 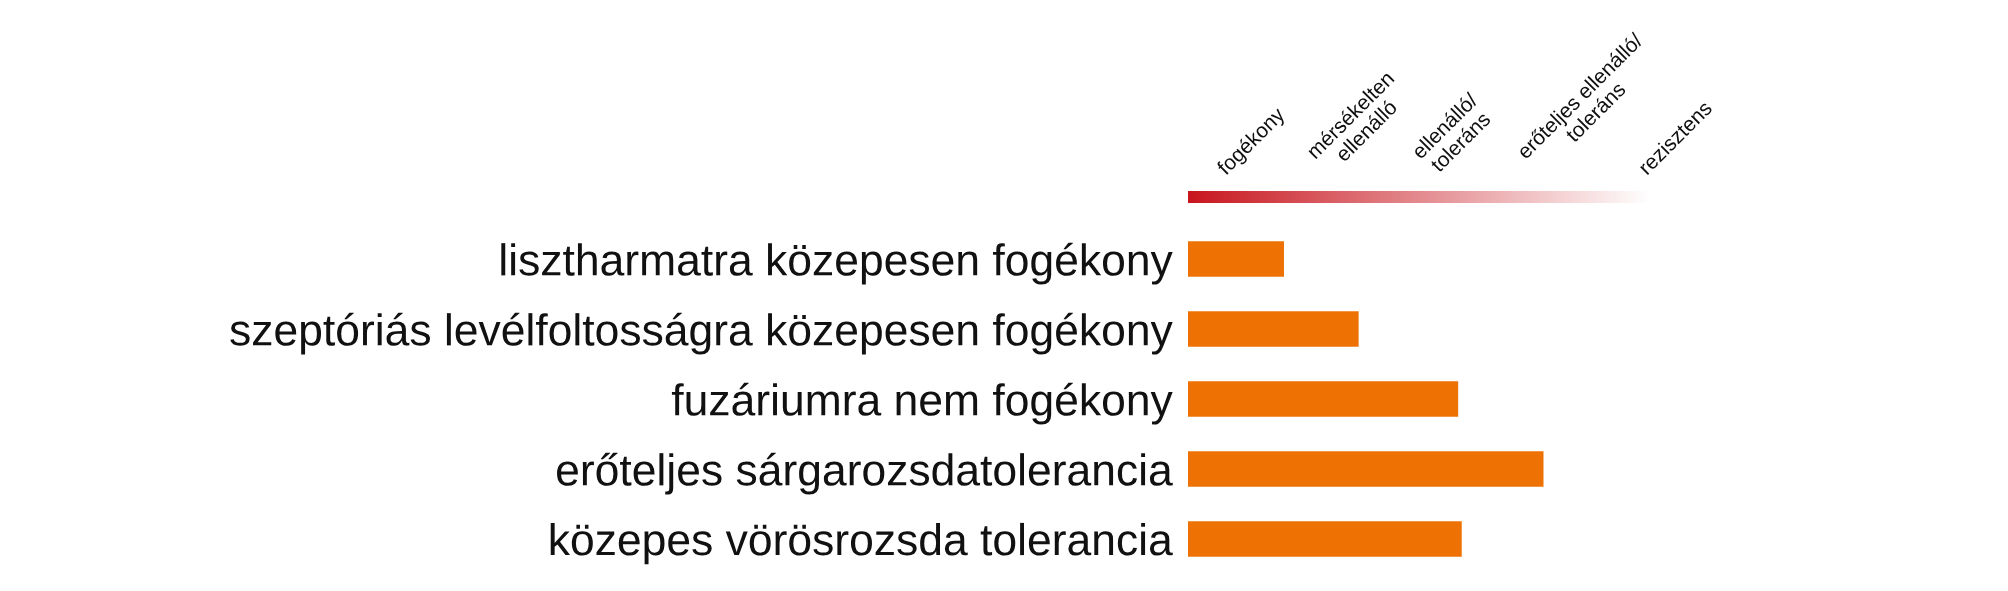 I want to click on y-tick-label: fuzáriumra nem fogékony, so click(x=922, y=403).